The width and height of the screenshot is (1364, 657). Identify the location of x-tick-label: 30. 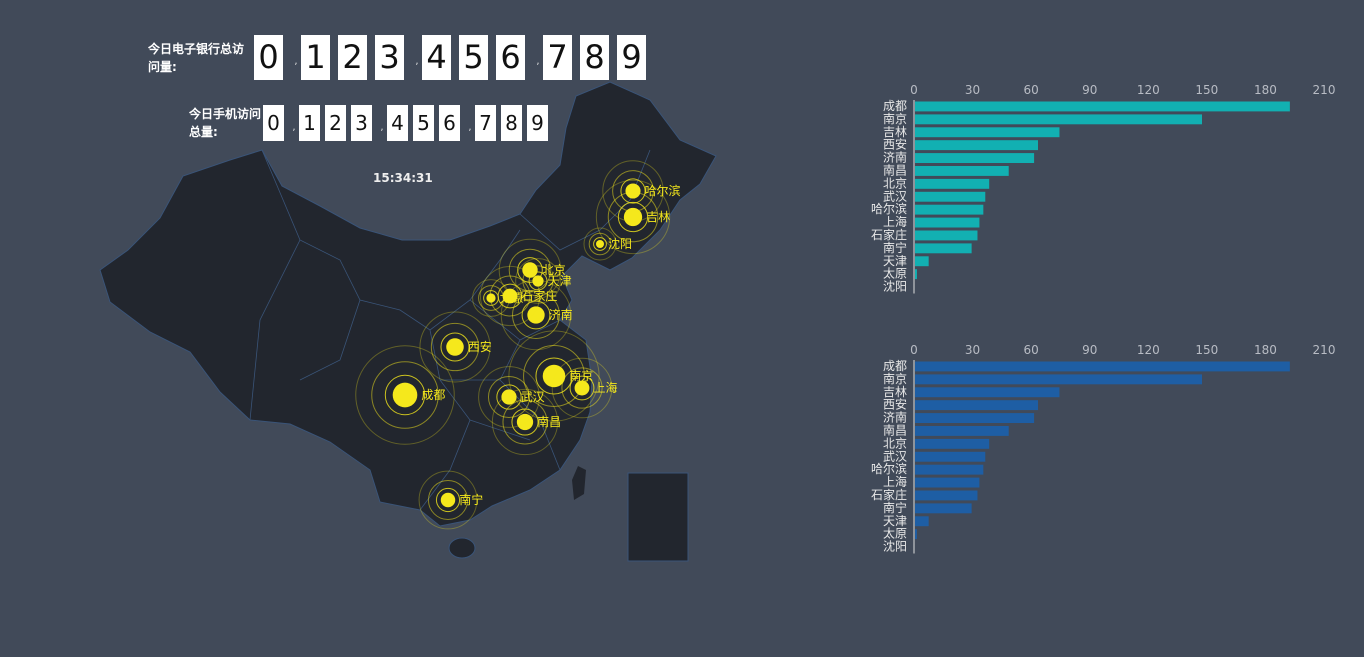
(972, 90).